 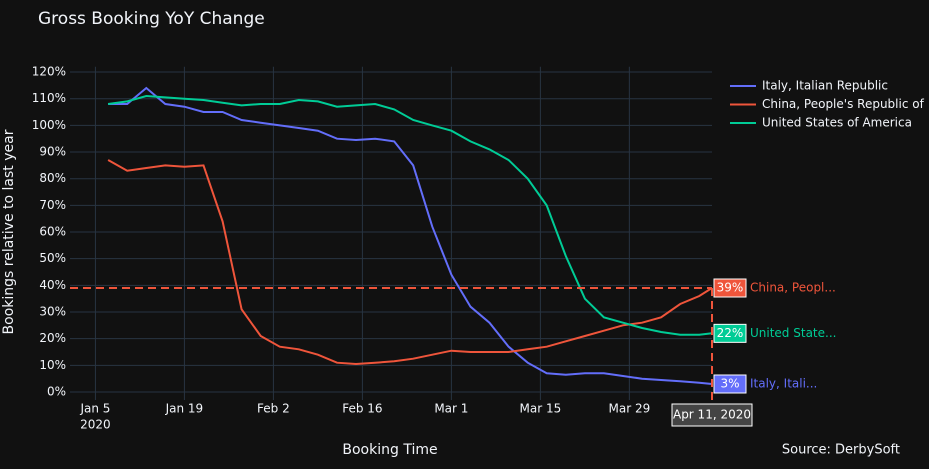 I want to click on x-tick-label: Mar 29, so click(x=629, y=409).